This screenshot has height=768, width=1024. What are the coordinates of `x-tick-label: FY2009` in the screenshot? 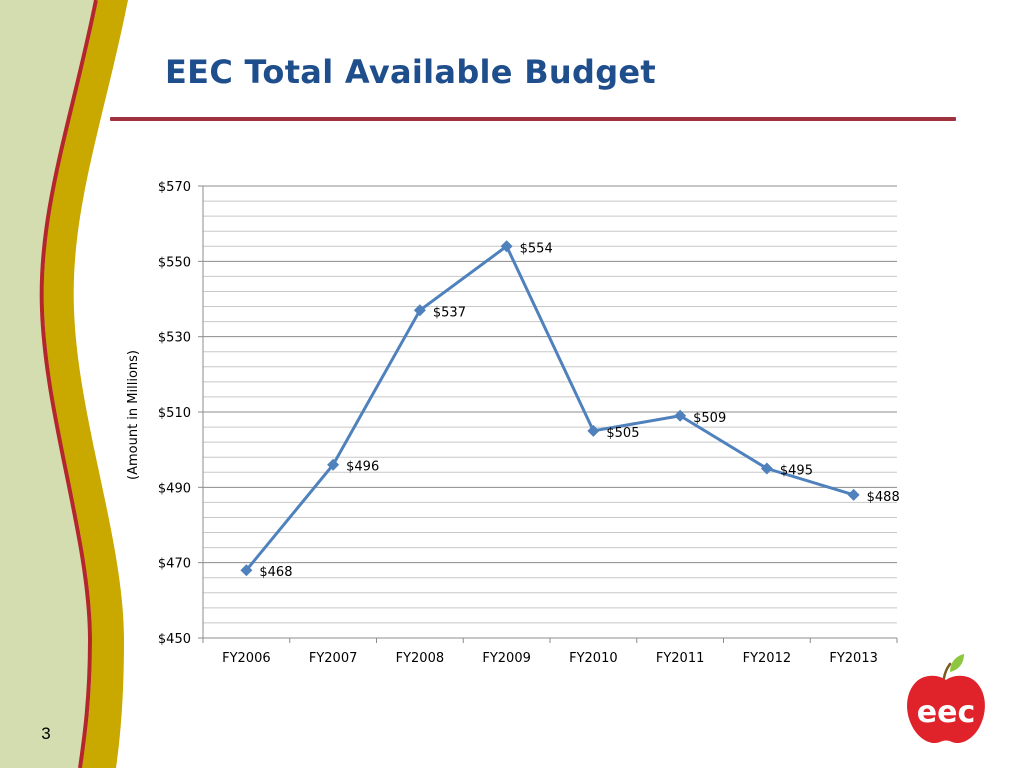 It's located at (506, 658).